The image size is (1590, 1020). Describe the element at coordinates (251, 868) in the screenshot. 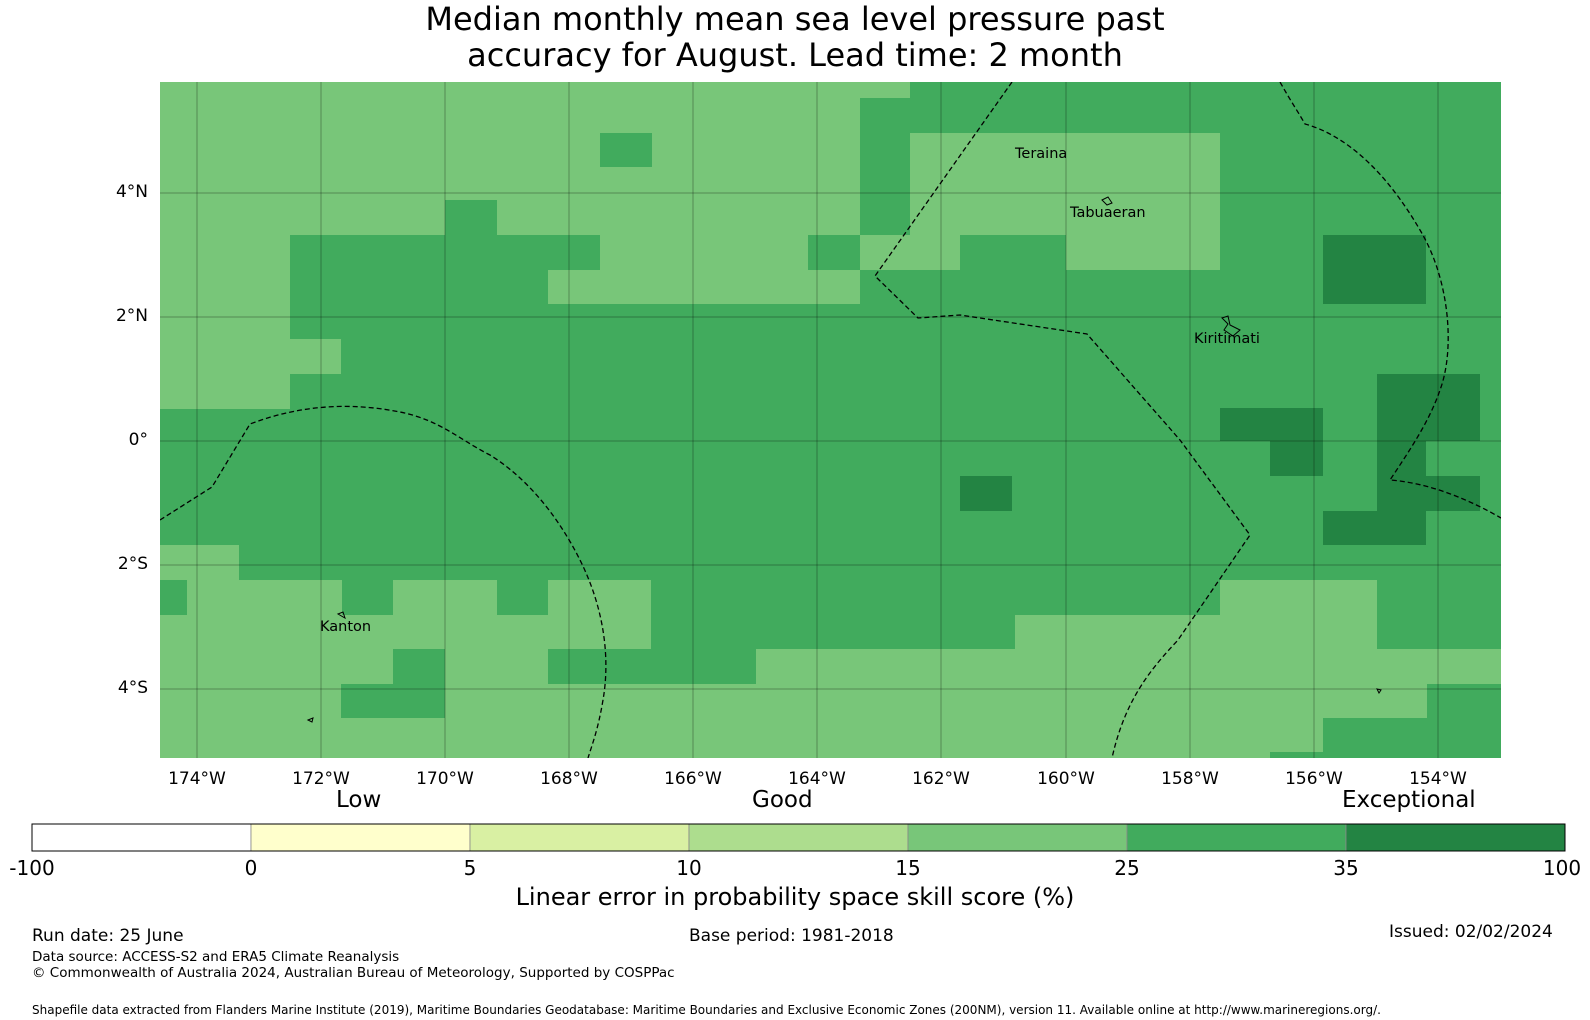

I see `colorbar-tick-label: 0` at that location.